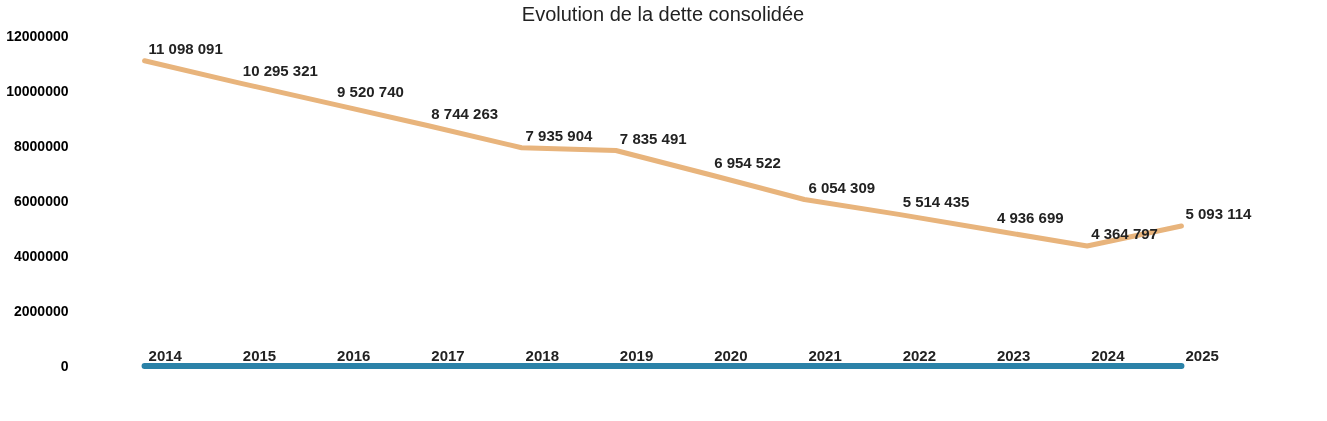  I want to click on data-label: 2016, so click(354, 355).